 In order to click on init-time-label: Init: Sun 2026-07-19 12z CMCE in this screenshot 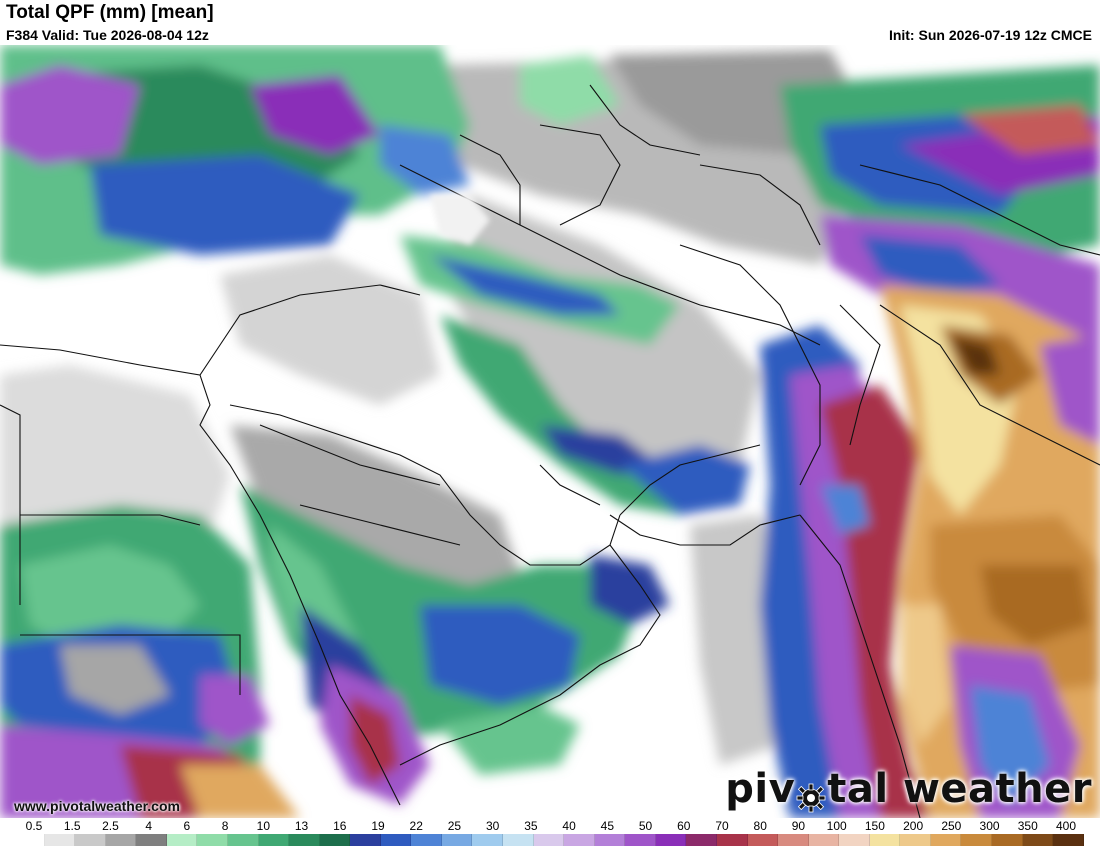, I will do `click(990, 35)`.